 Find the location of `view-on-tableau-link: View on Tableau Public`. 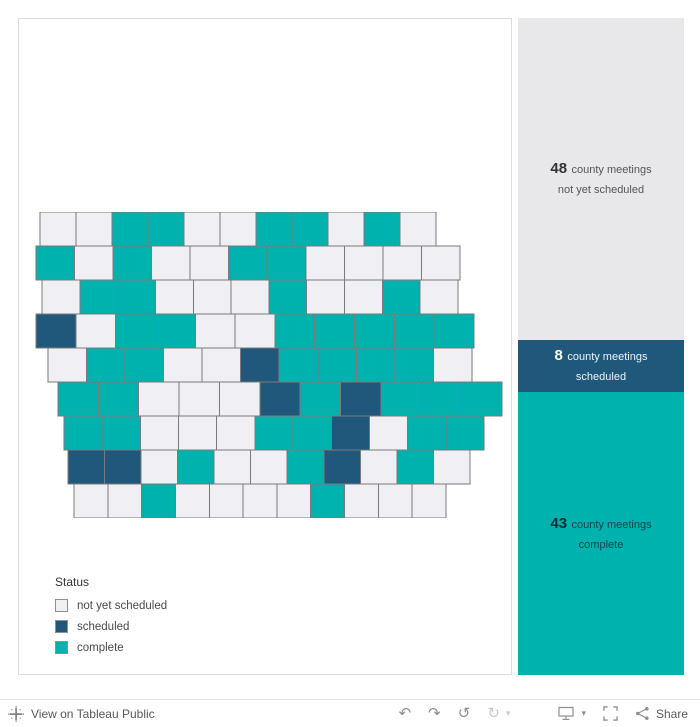

view-on-tableau-link: View on Tableau Public is located at coordinates (93, 713).